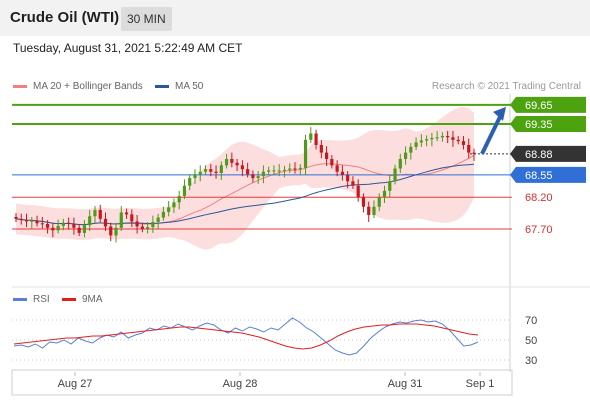 The height and width of the screenshot is (400, 590). I want to click on ma50-swatch, so click(162, 86).